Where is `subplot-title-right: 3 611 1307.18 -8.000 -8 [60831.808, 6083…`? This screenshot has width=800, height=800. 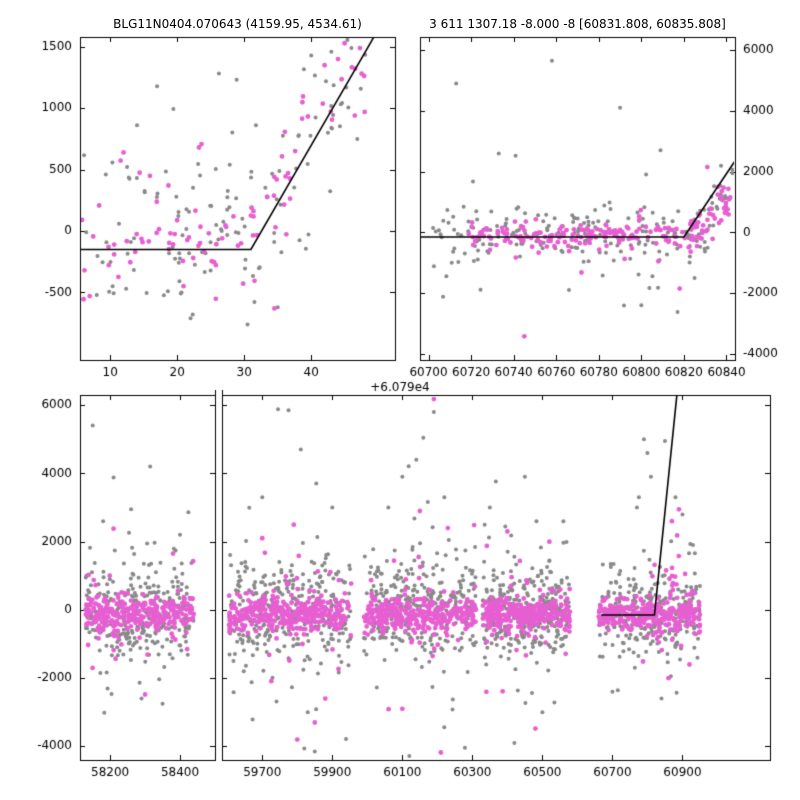
subplot-title-right: 3 611 1307.18 -8.000 -8 [60831.808, 6083… is located at coordinates (577, 24).